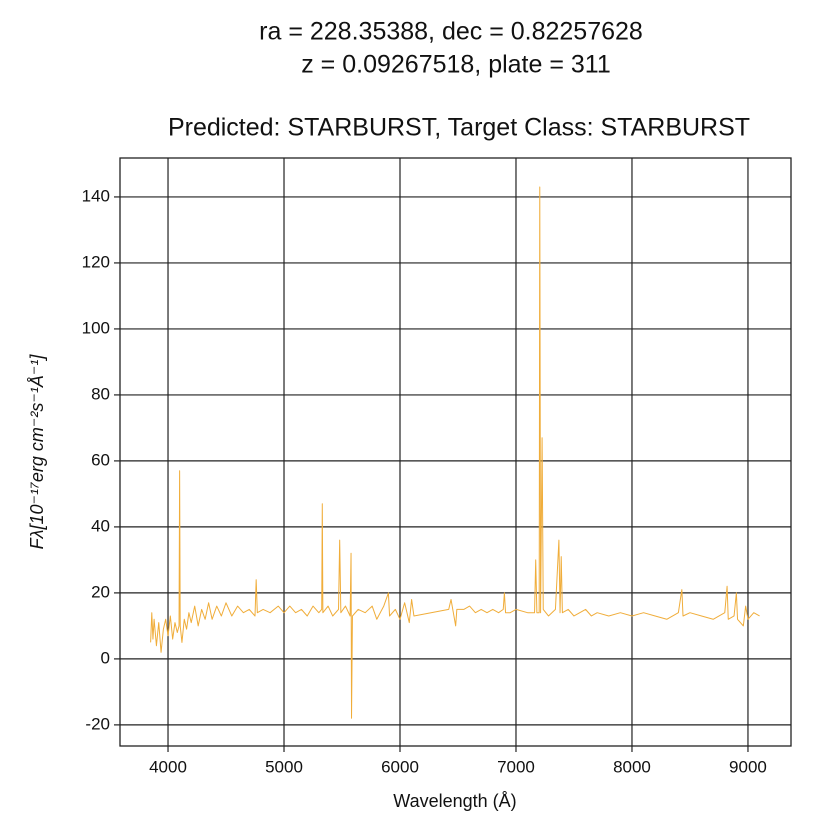 Image resolution: width=840 pixels, height=840 pixels. What do you see at coordinates (100, 459) in the screenshot?
I see `y-tick-label: 60` at bounding box center [100, 459].